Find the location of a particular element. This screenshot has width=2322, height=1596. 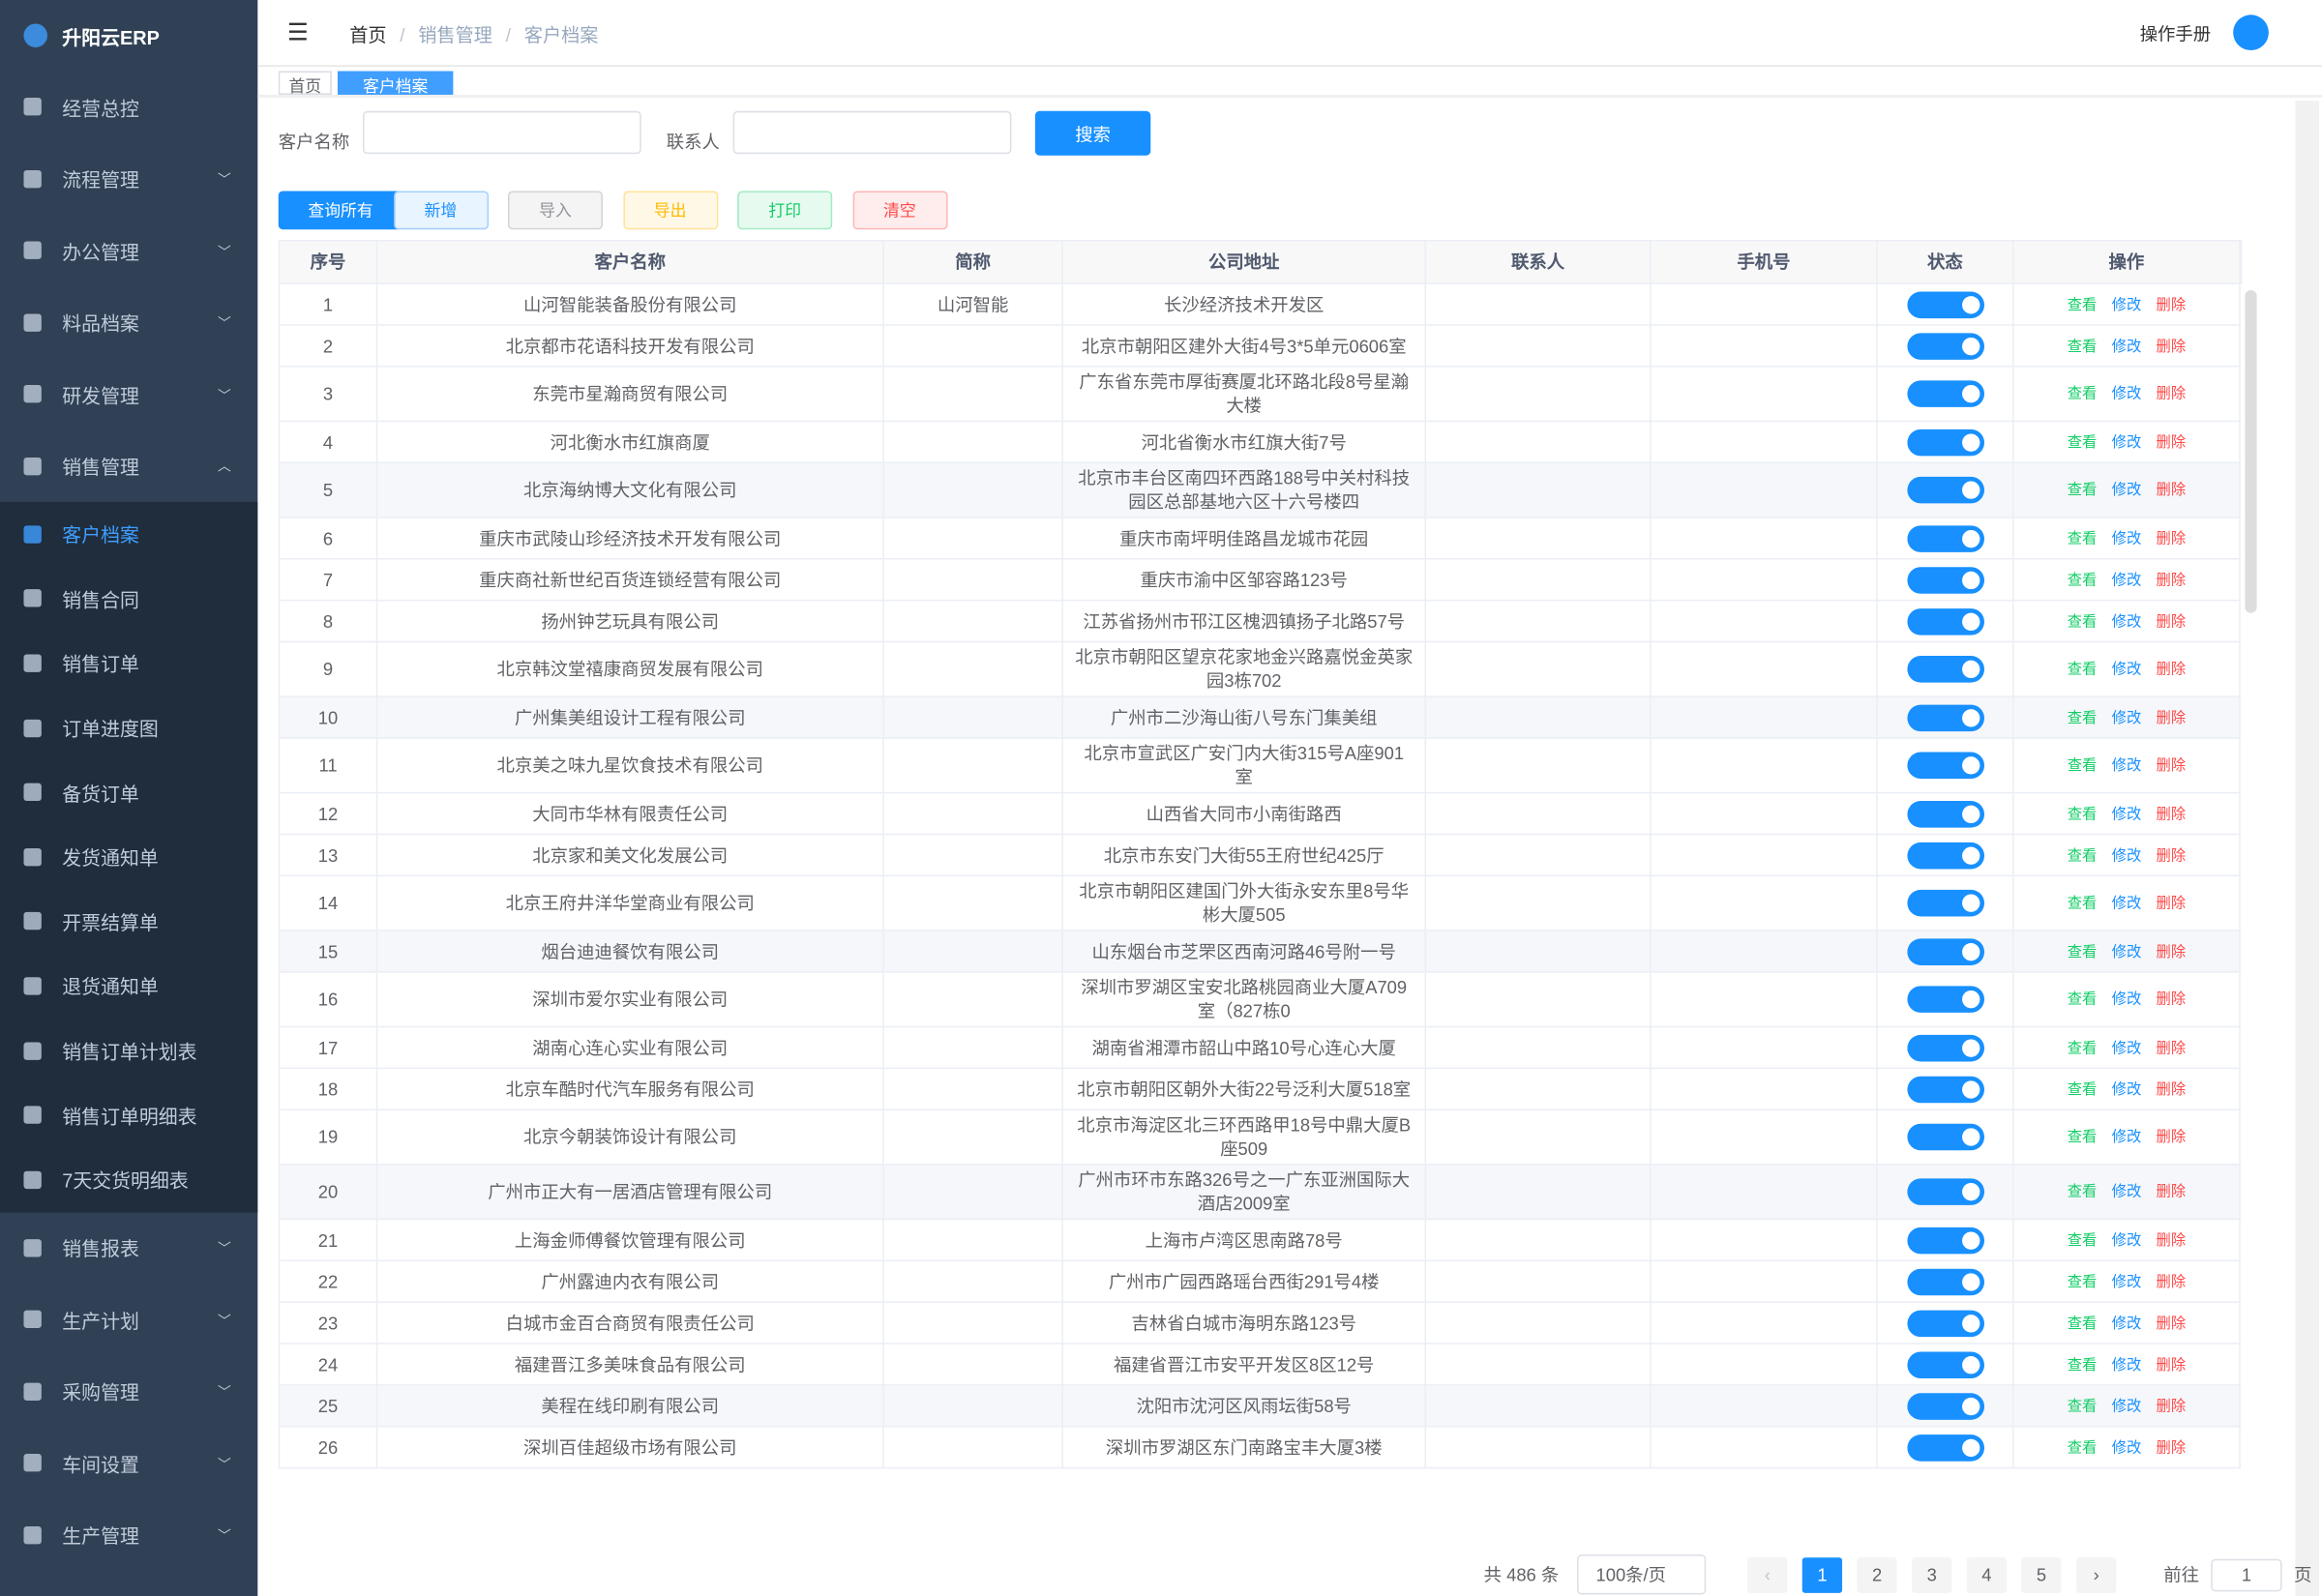

next: › is located at coordinates (2096, 1574).